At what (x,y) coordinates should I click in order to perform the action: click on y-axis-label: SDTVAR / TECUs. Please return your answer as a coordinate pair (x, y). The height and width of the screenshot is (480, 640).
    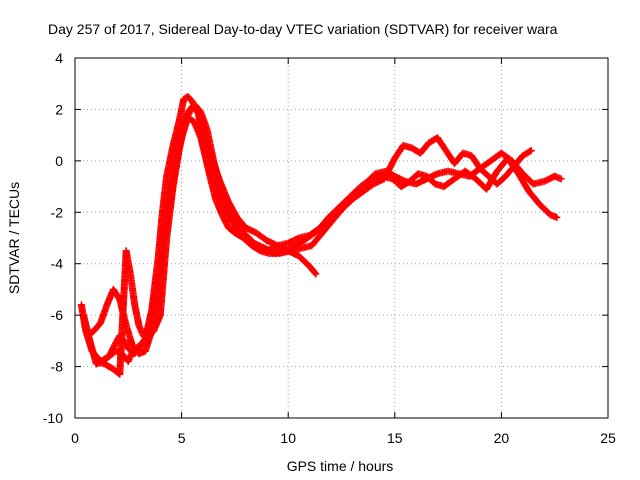
    Looking at the image, I should click on (14, 238).